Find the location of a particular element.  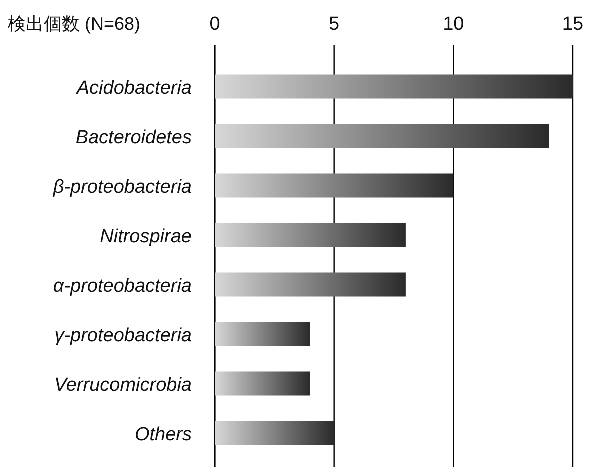

y-tick-label: Nitrospirae is located at coordinates (146, 237).